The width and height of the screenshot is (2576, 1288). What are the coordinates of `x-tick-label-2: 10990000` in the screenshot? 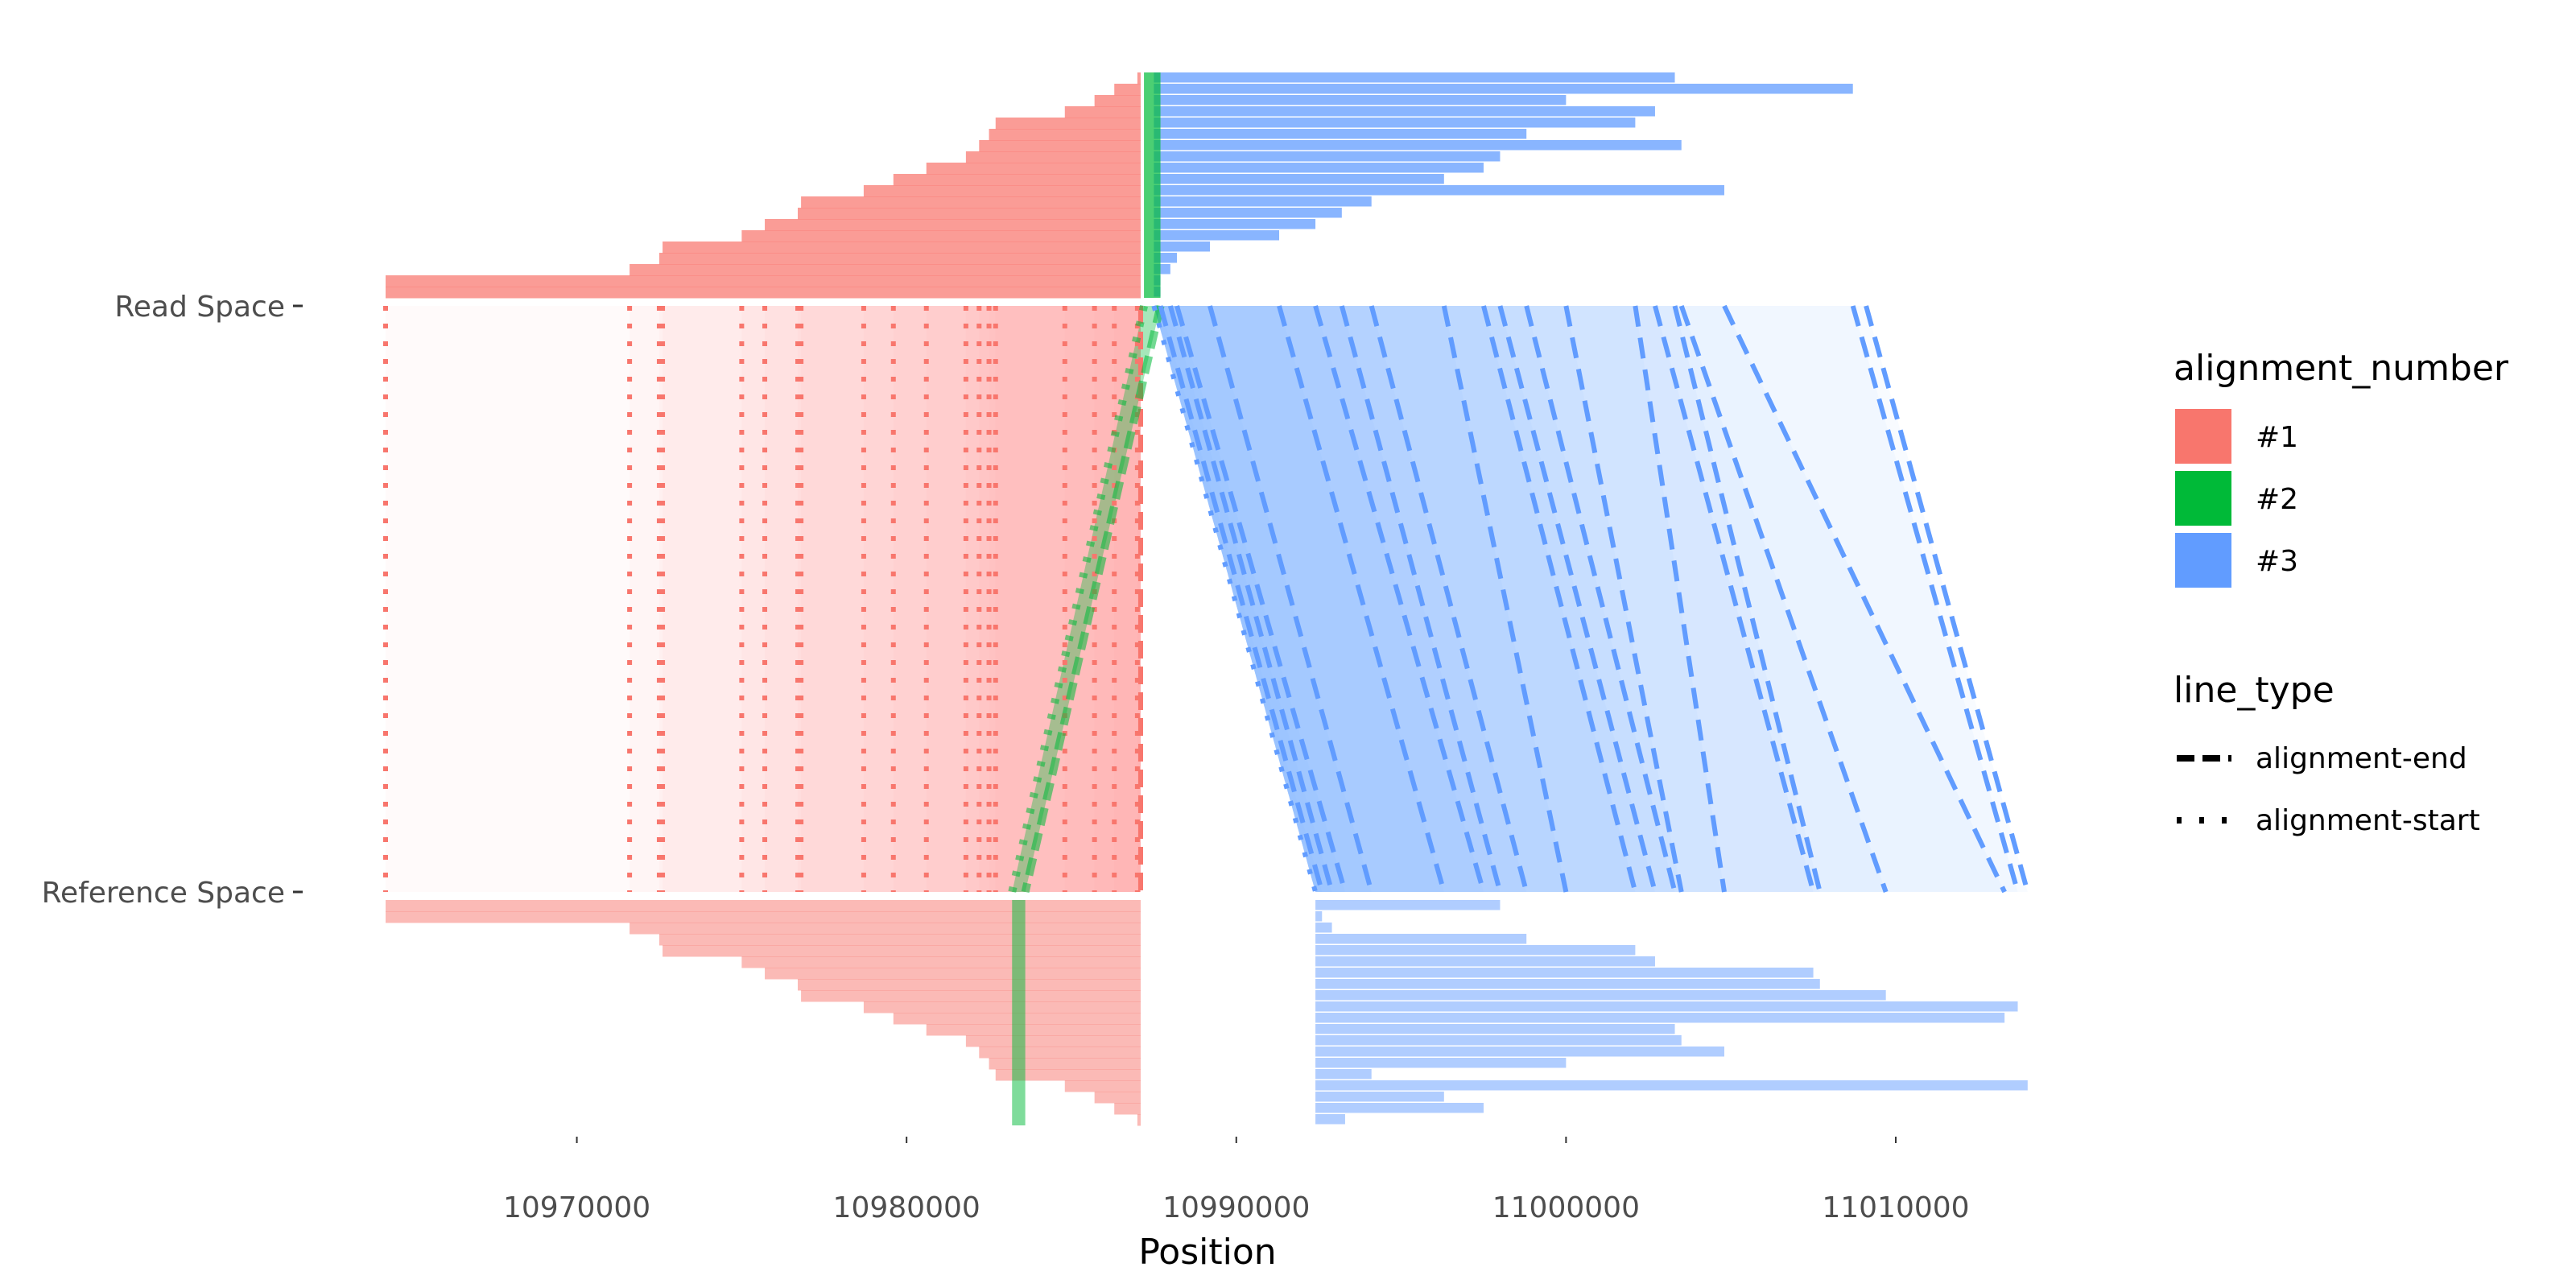 It's located at (1236, 1207).